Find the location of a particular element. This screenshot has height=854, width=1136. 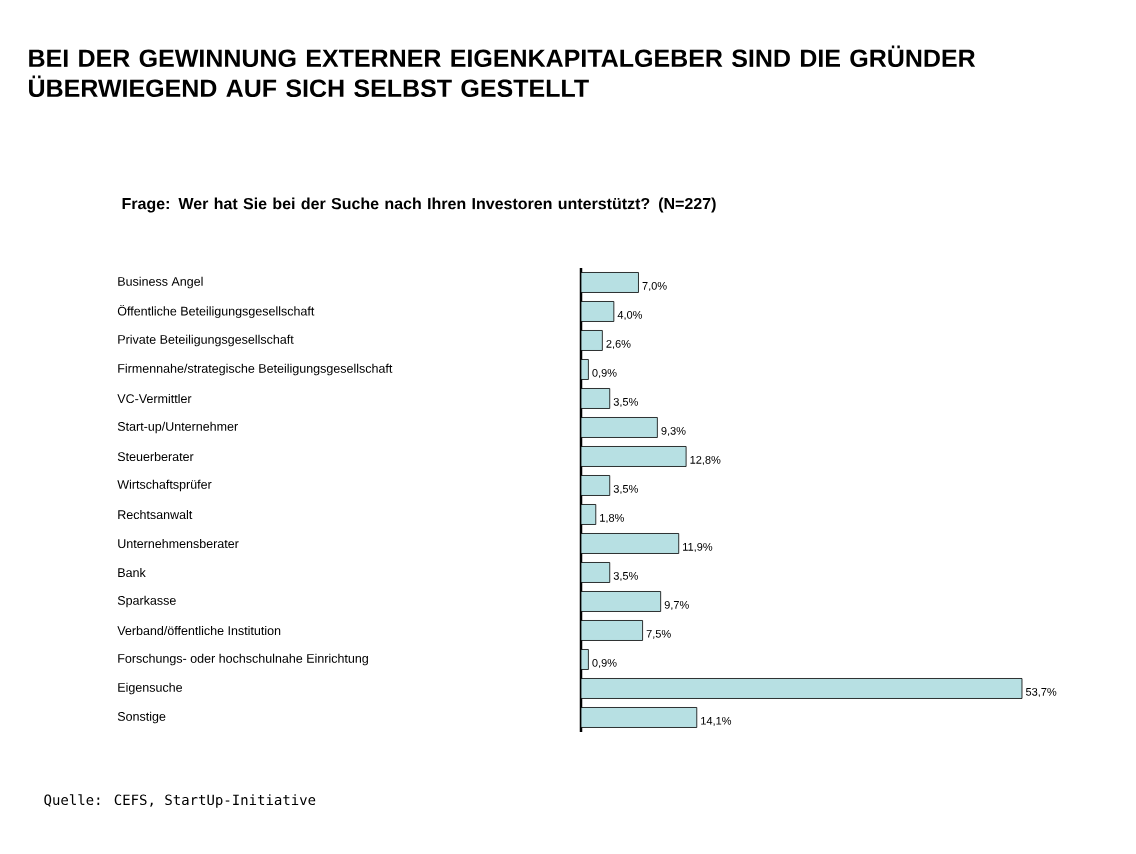

y-tick-label: Rechtsanwalt is located at coordinates (155, 514).